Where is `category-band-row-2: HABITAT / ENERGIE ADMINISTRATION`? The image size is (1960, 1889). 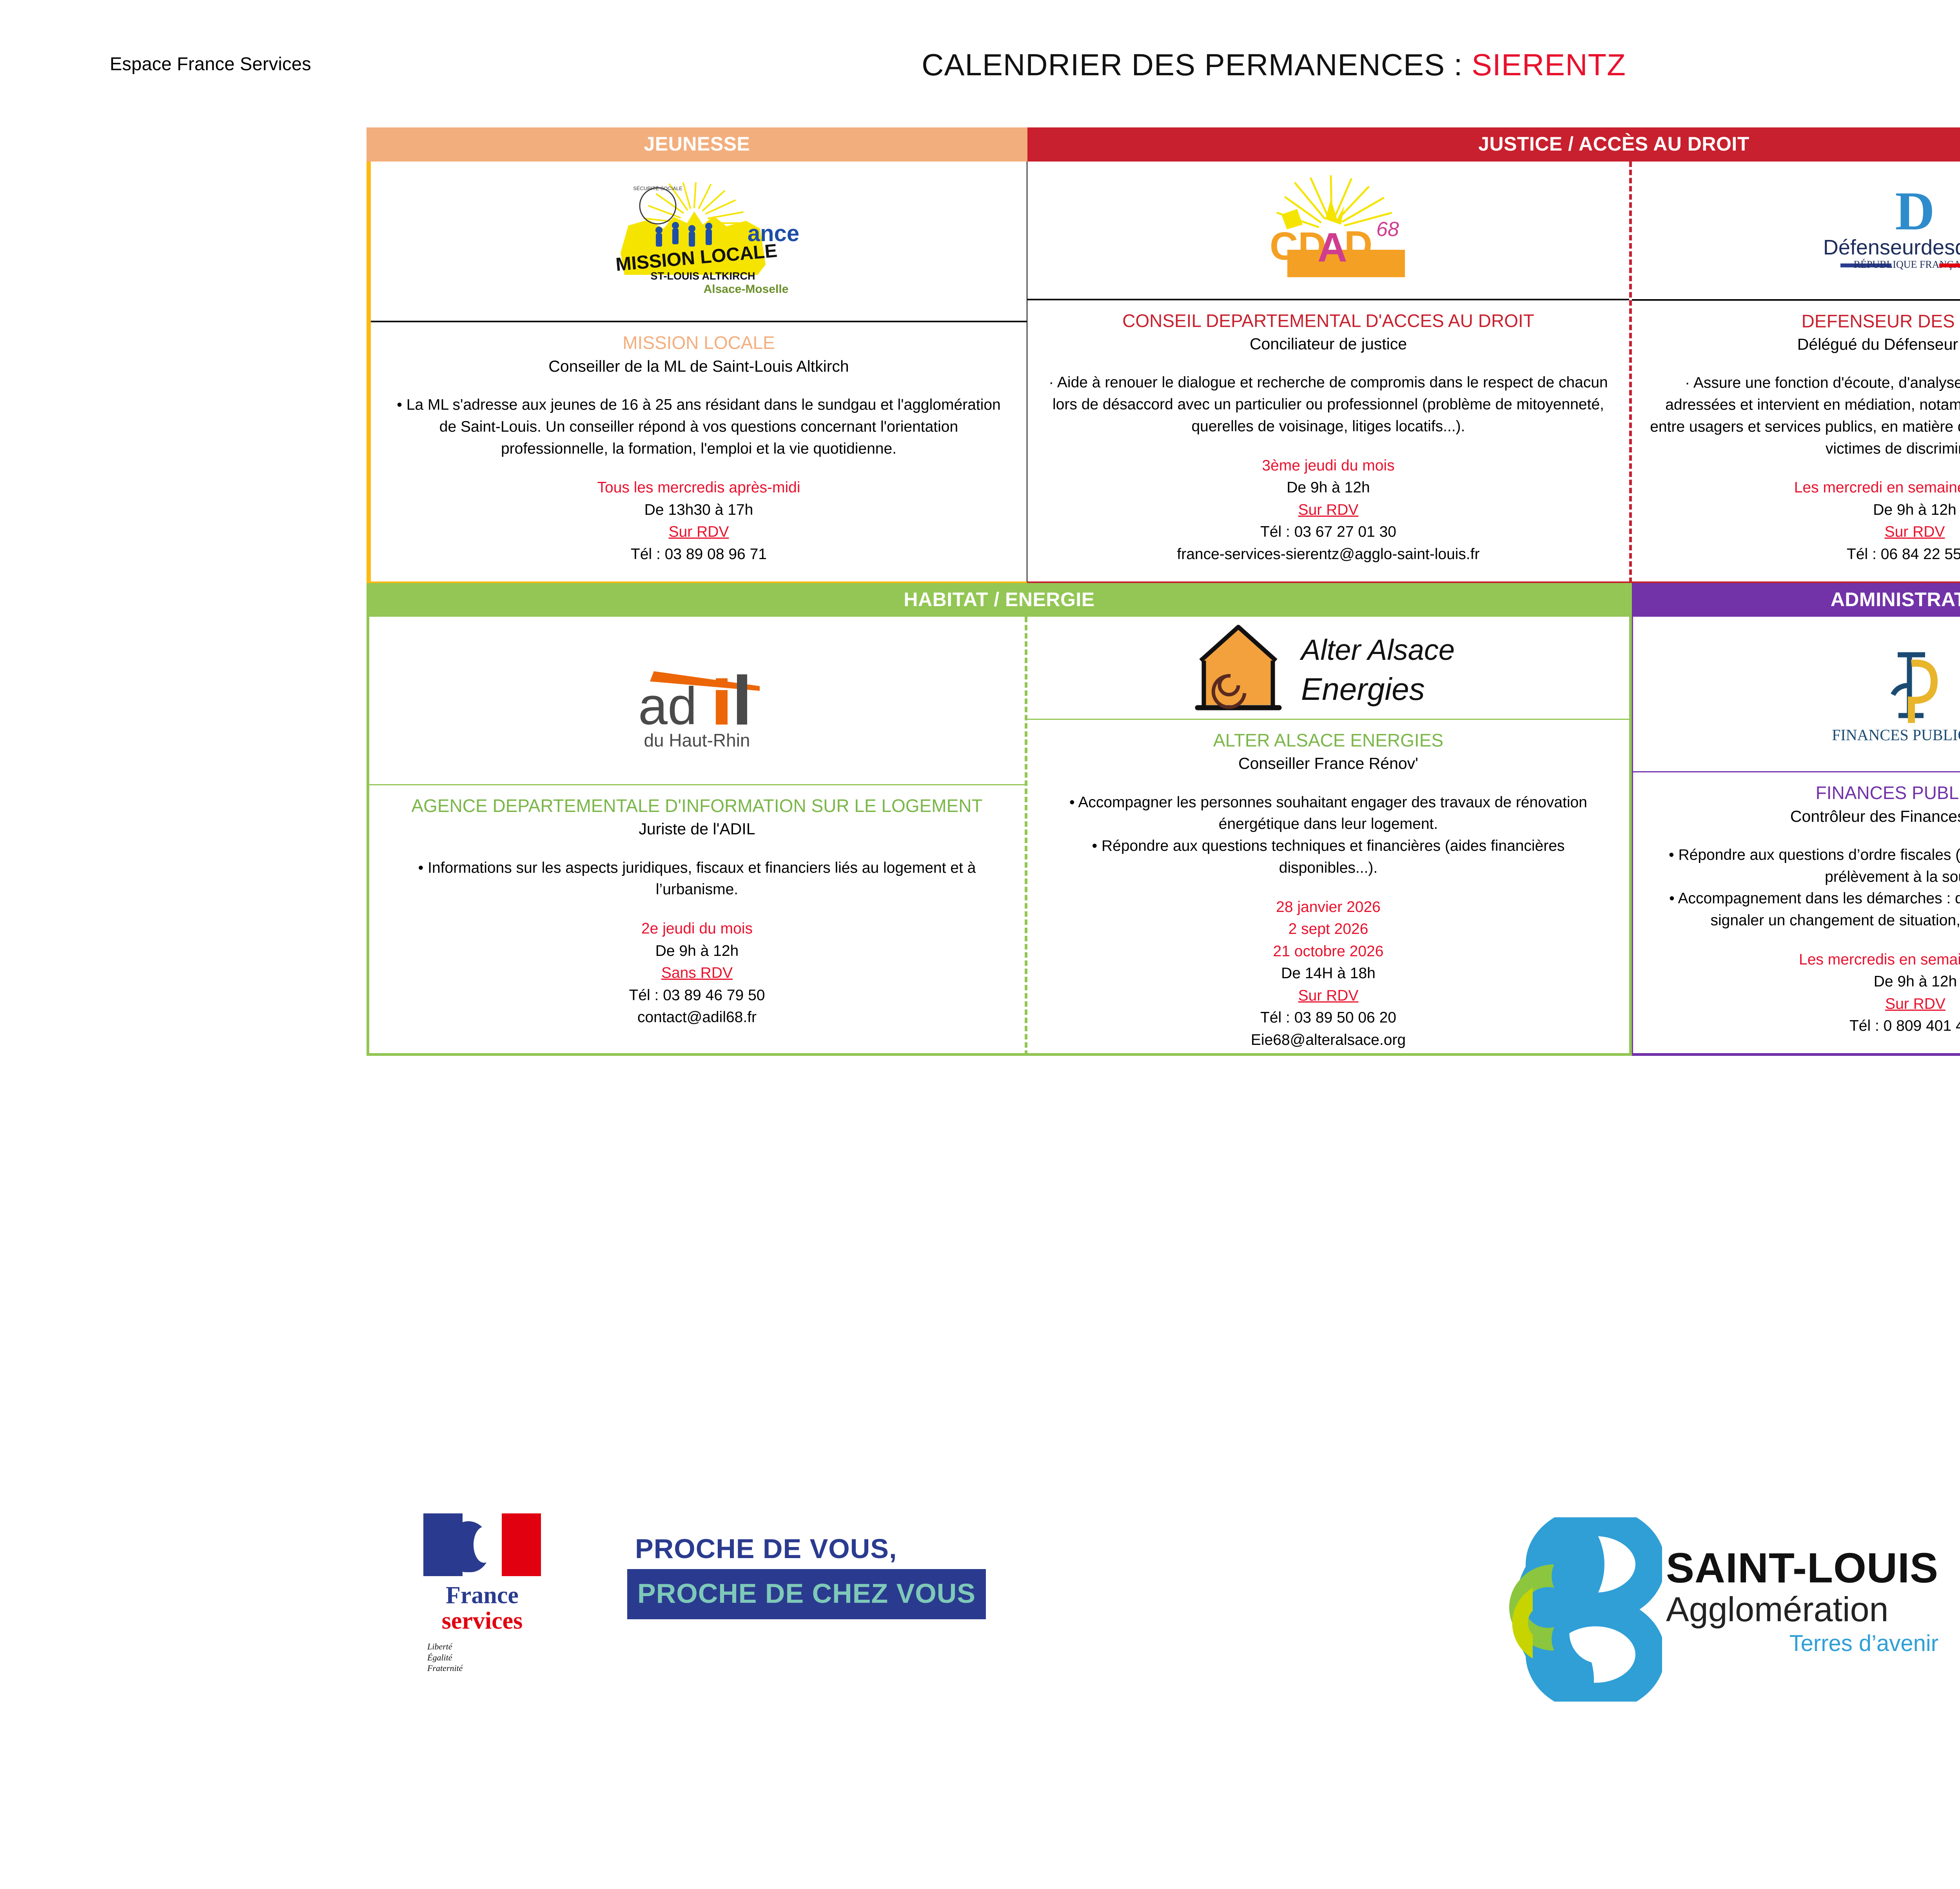
category-band-row-2: HABITAT / ENERGIE ADMINISTRATION is located at coordinates (1163, 600).